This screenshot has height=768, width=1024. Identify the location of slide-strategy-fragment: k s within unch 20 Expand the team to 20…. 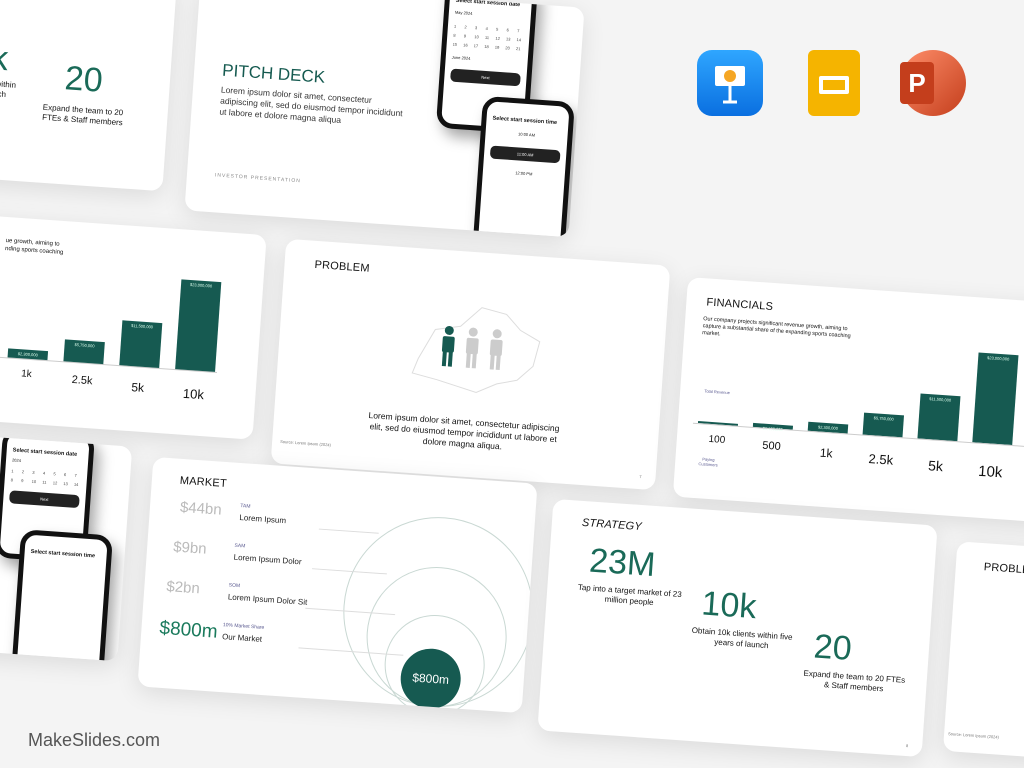
(88, 96).